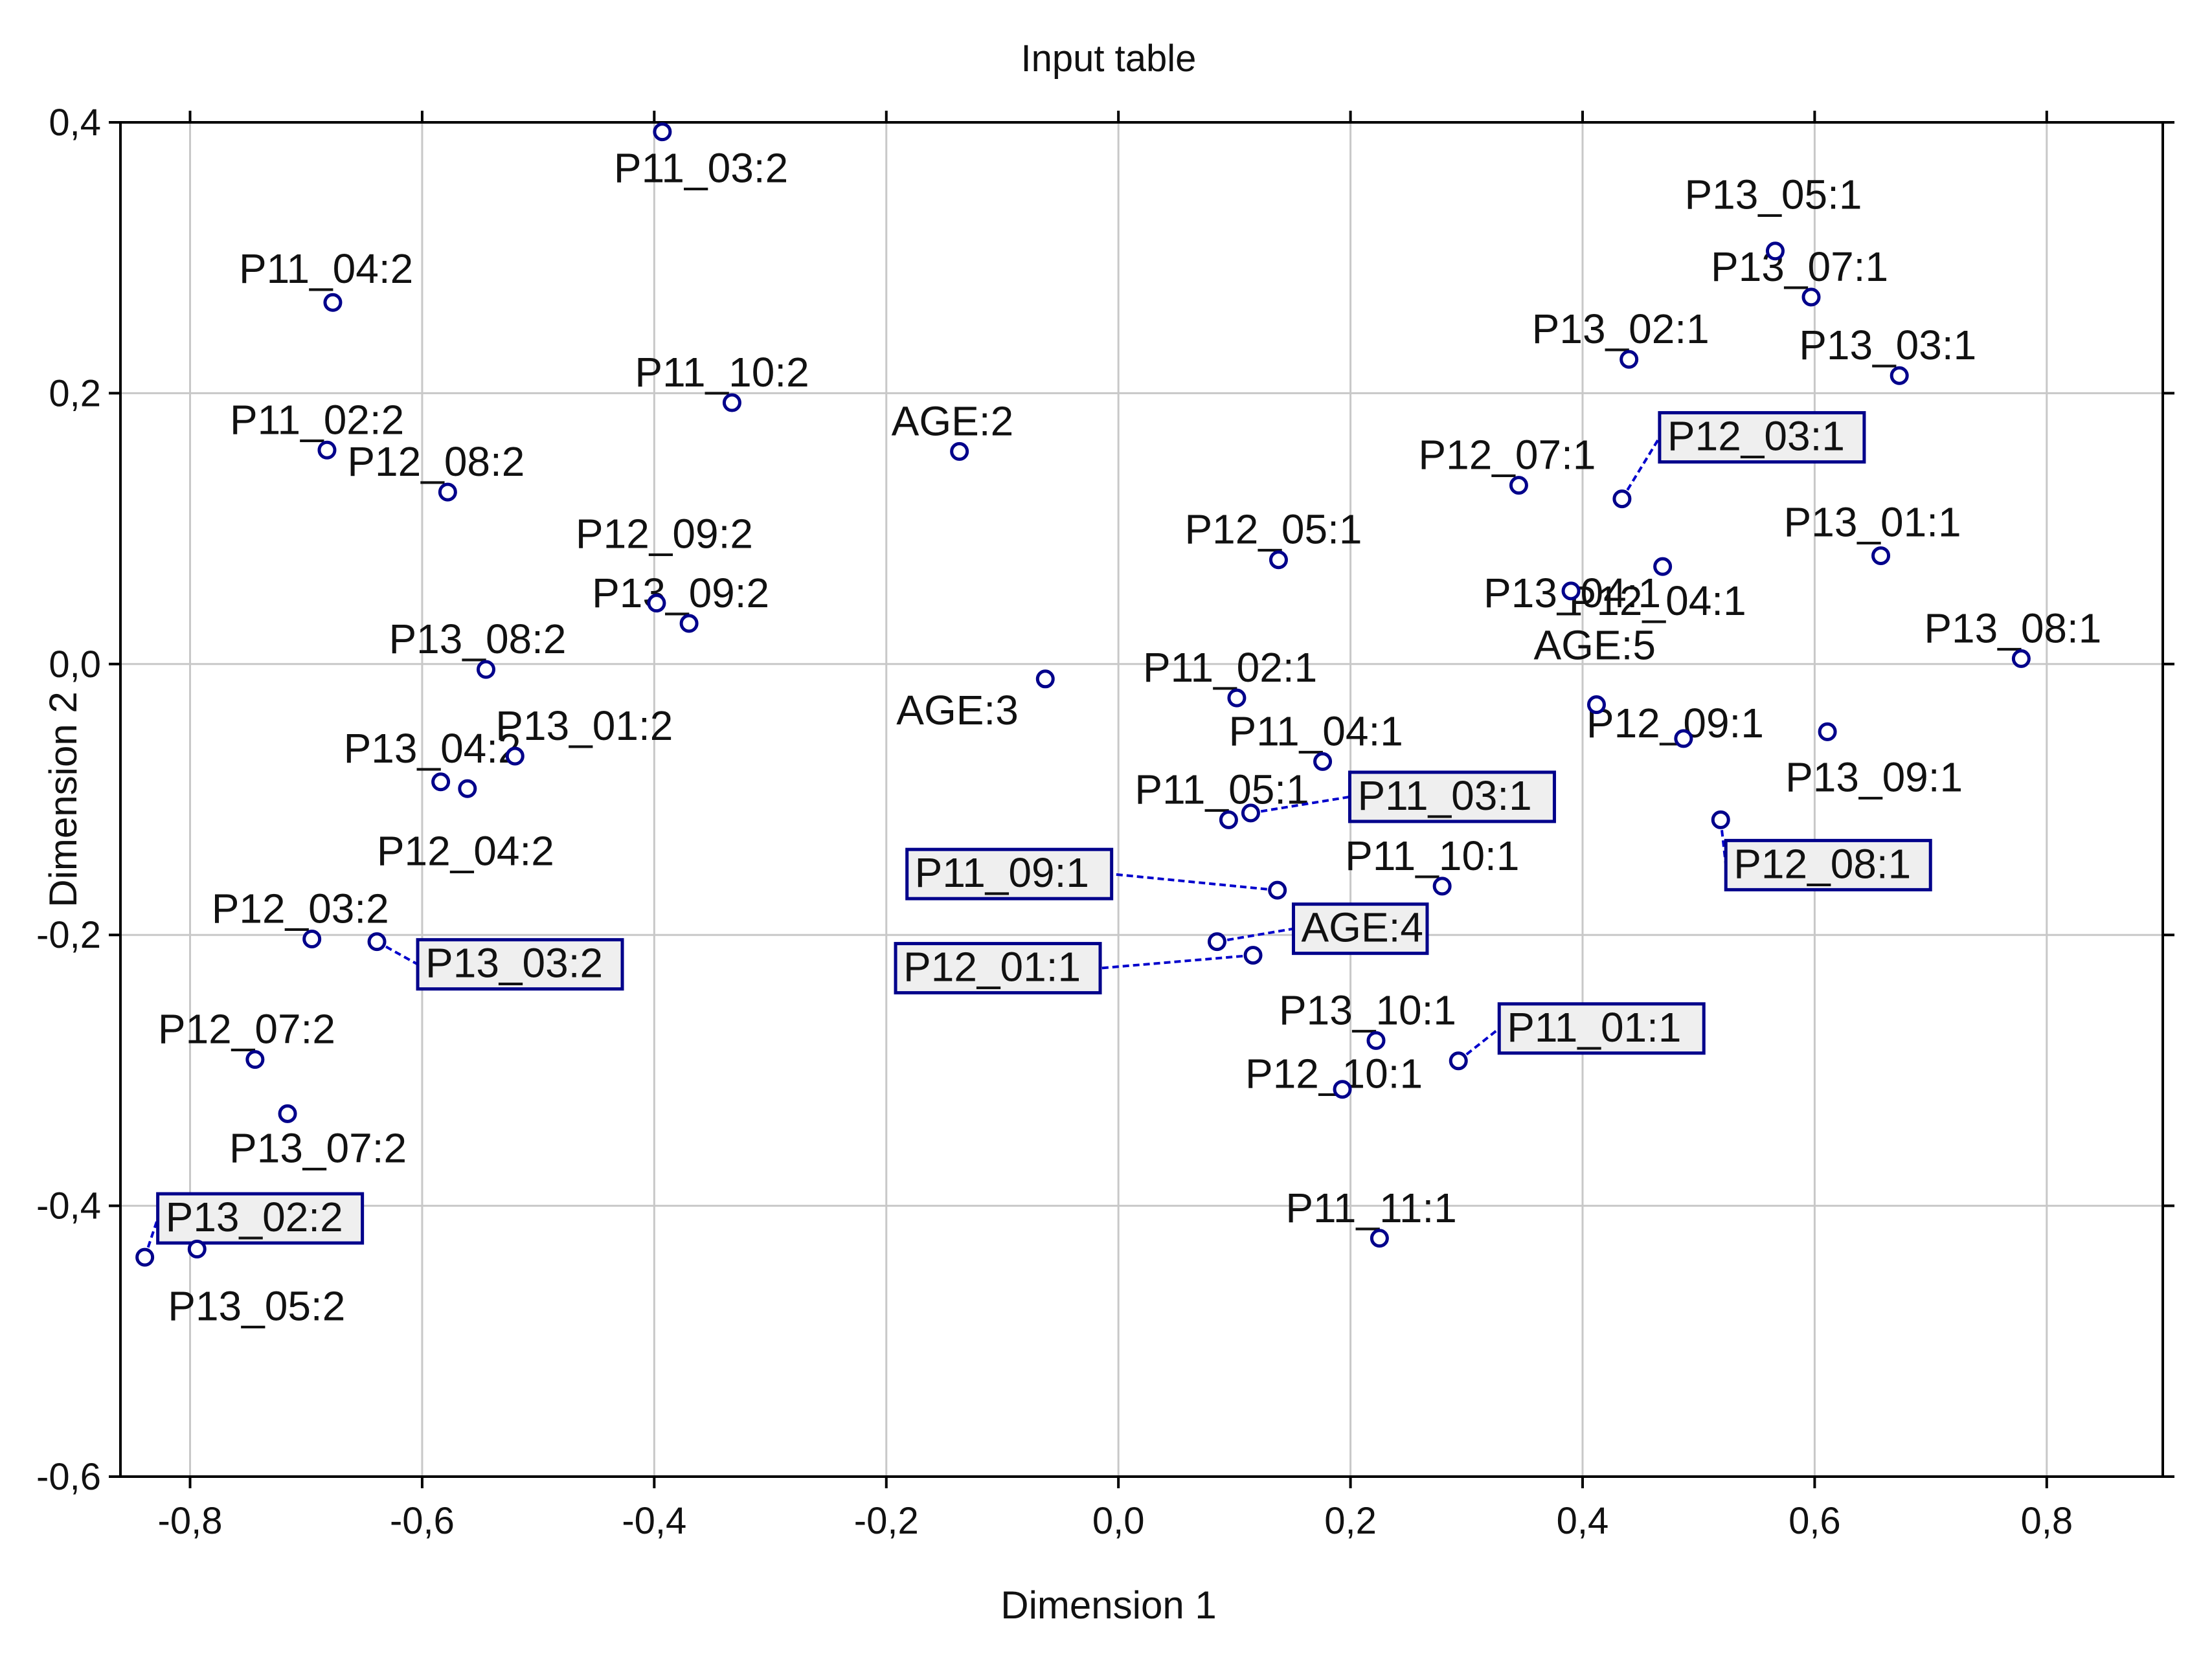 This screenshot has height=1665, width=2212. Describe the element at coordinates (1773, 195) in the screenshot. I see `point-label-p13-05-1: P13_05:1` at that location.